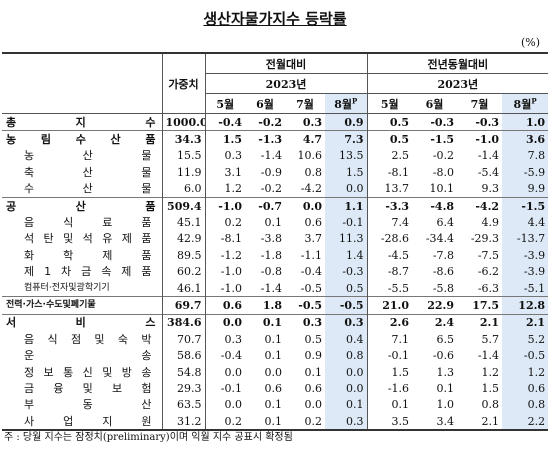 Image resolution: width=550 pixels, height=450 pixels. I want to click on value-cell: 0.5, so click(346, 288).